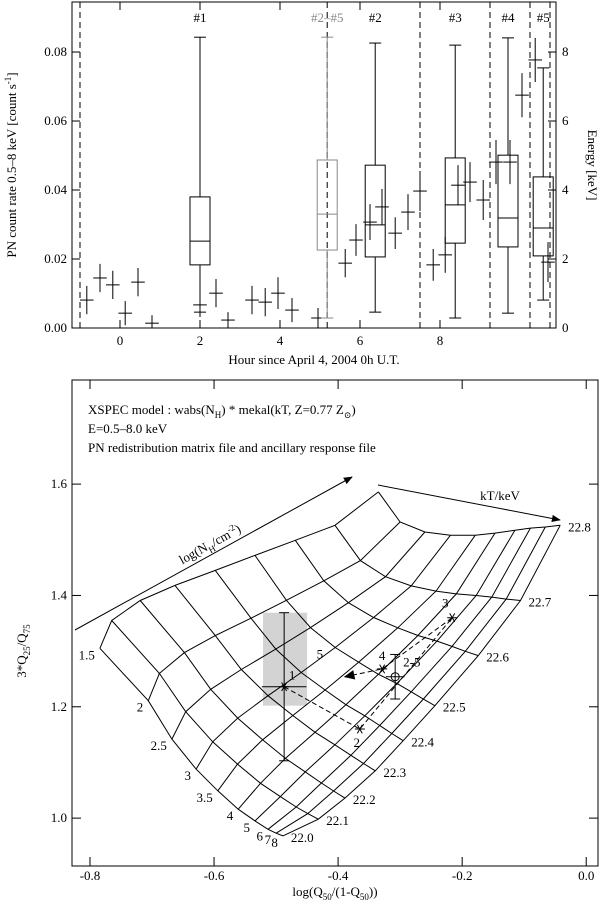 The width and height of the screenshot is (600, 904). Describe the element at coordinates (8, 81) in the screenshot. I see `label-part: -1` at that location.